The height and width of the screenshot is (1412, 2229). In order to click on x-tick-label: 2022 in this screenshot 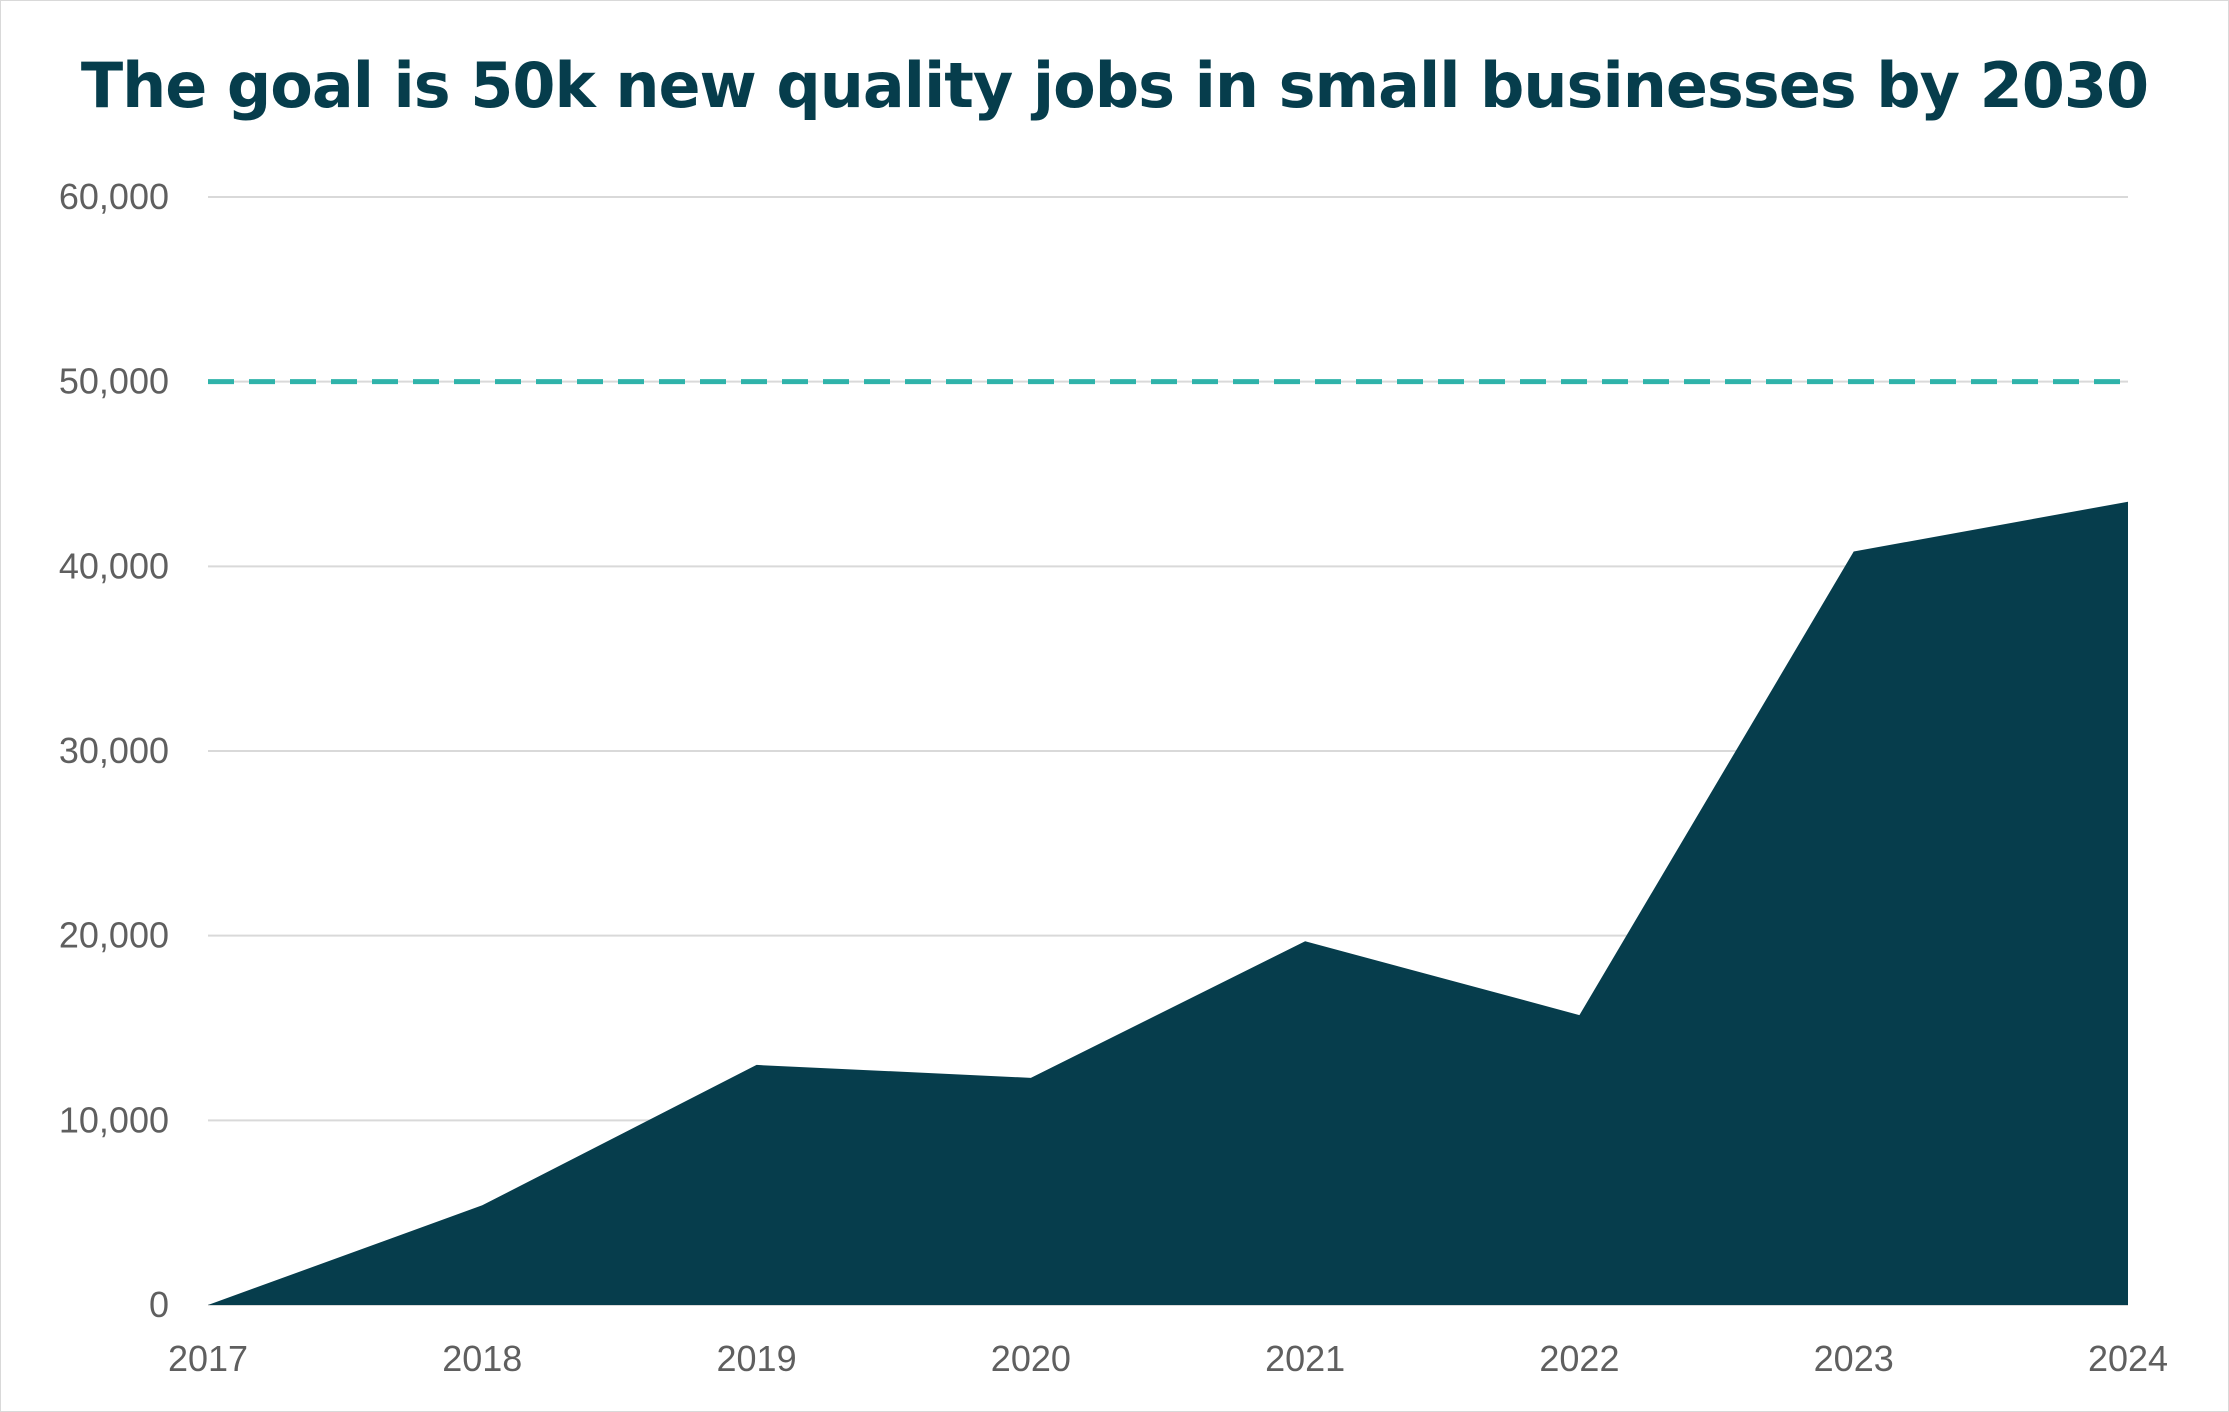, I will do `click(1579, 1358)`.